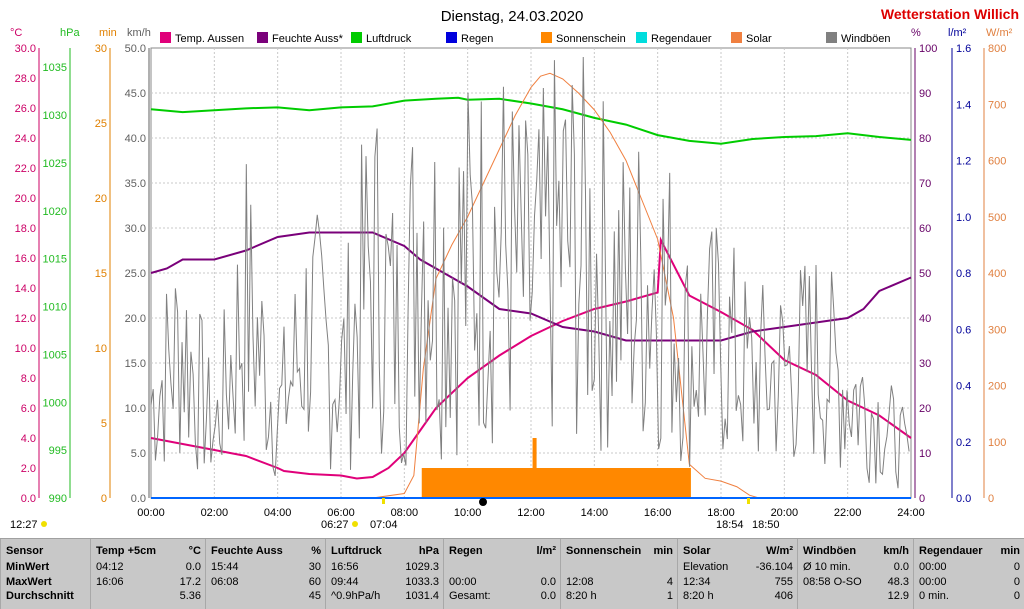  Describe the element at coordinates (925, 184) in the screenshot. I see `right-axis-tick: 70` at that location.